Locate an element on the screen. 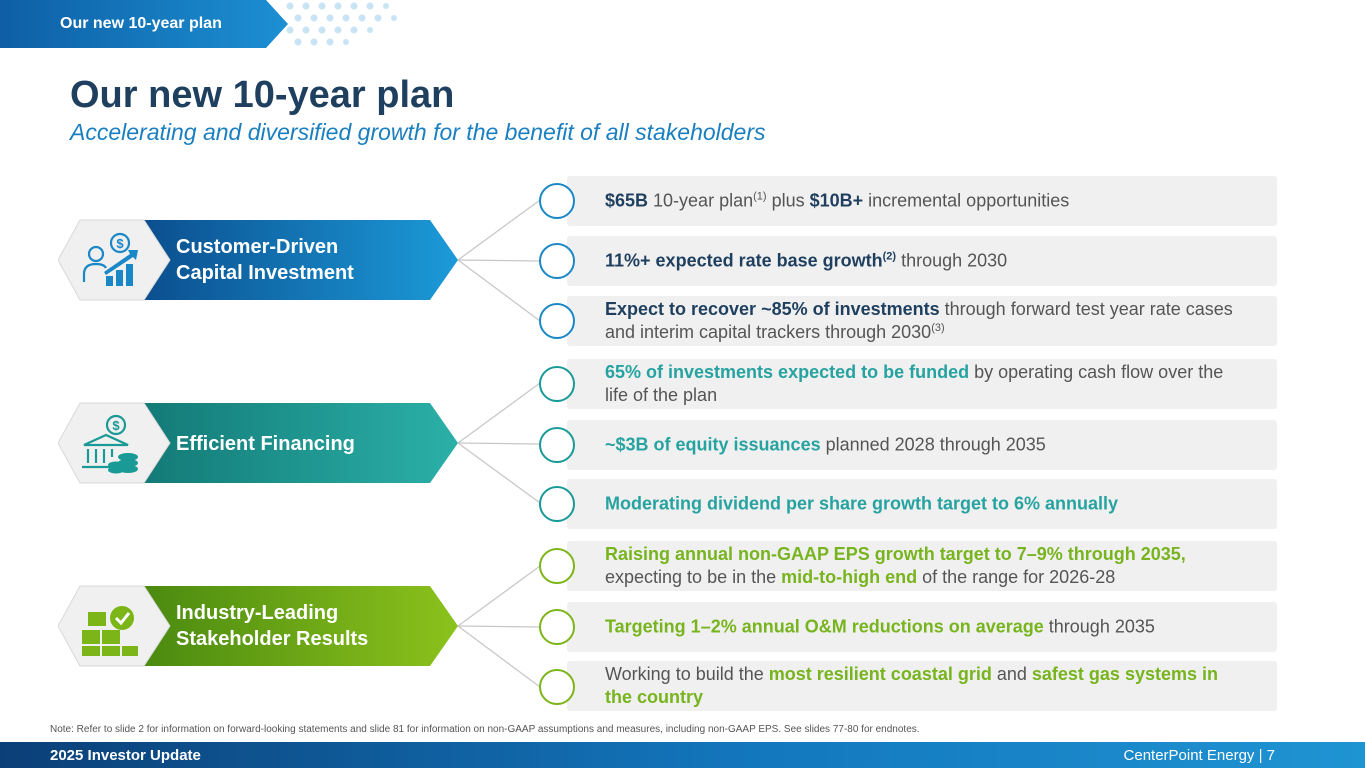 The image size is (1365, 768). person-dollar-growth-icon: $ is located at coordinates (110, 259).